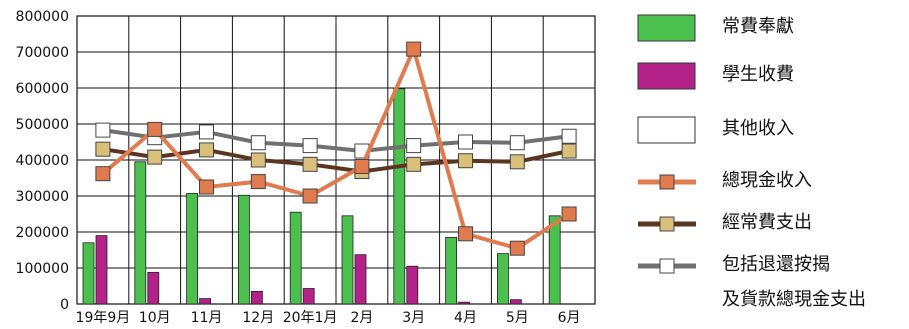  Describe the element at coordinates (42, 161) in the screenshot. I see `y-tick-label: 400000` at that location.